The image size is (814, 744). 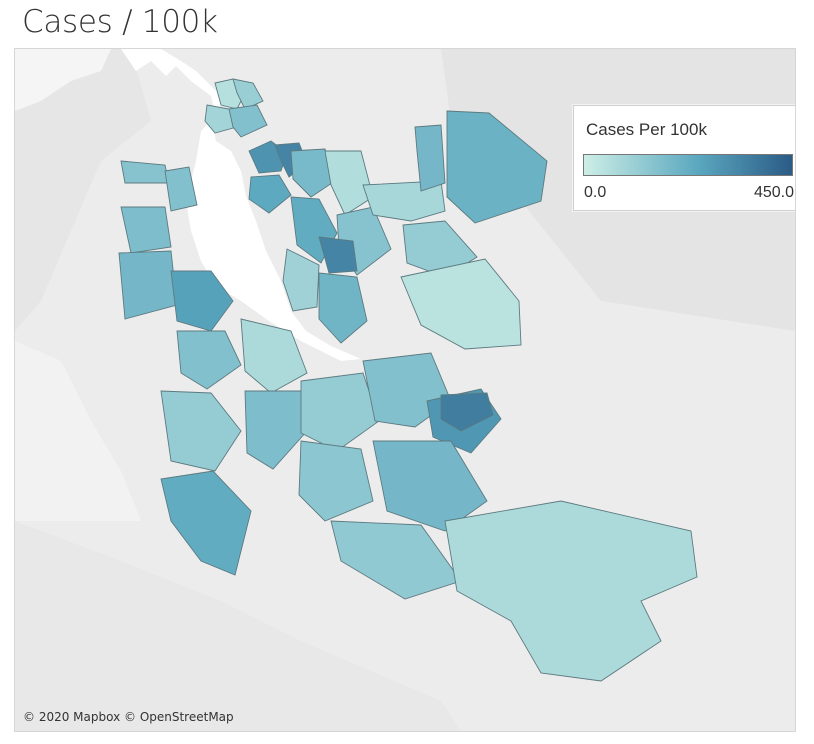 What do you see at coordinates (78, 431) in the screenshot?
I see `water-ocean-west` at bounding box center [78, 431].